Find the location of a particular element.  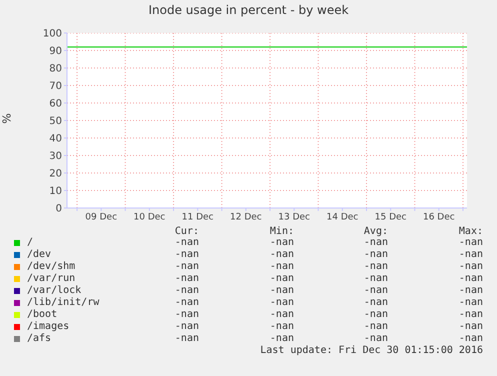

x-tick-label: 14 Dec is located at coordinates (342, 217).